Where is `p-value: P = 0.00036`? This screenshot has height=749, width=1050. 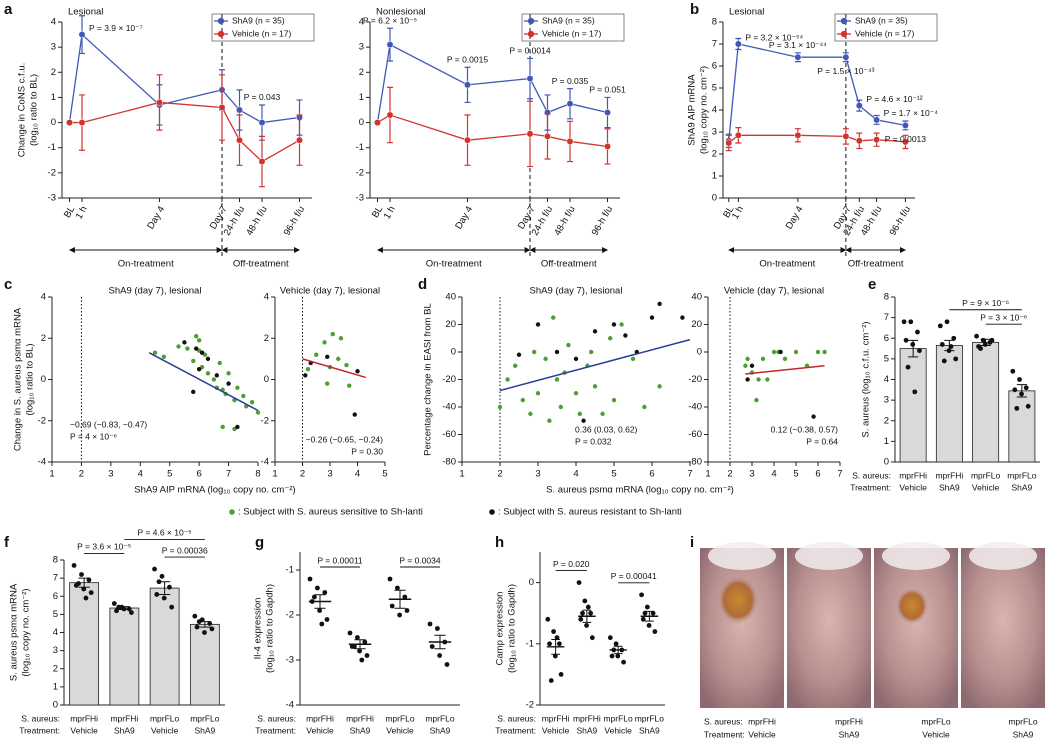 p-value: P = 0.00036 is located at coordinates (185, 550).